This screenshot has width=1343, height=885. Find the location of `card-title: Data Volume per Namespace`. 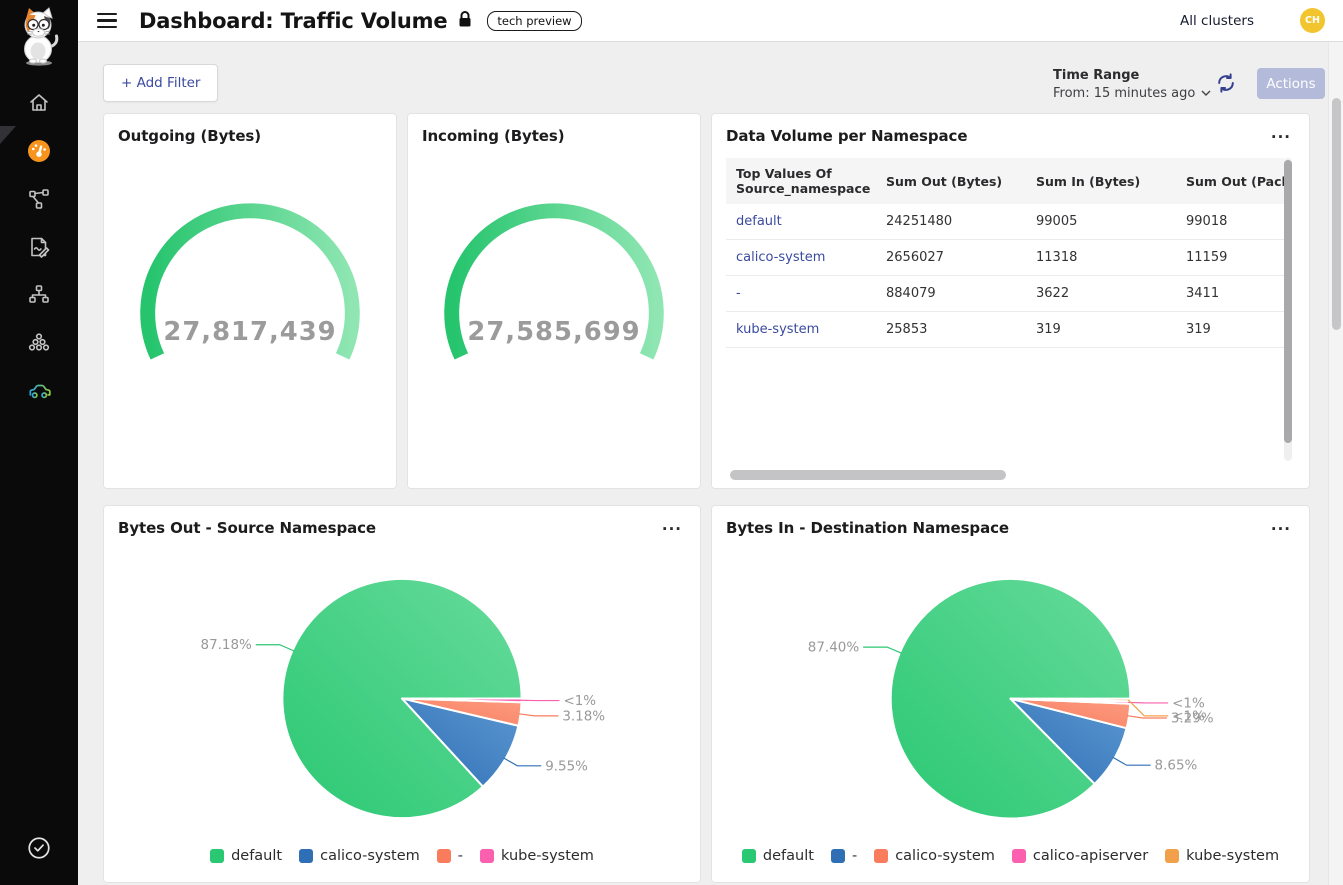

card-title: Data Volume per Namespace is located at coordinates (847, 136).